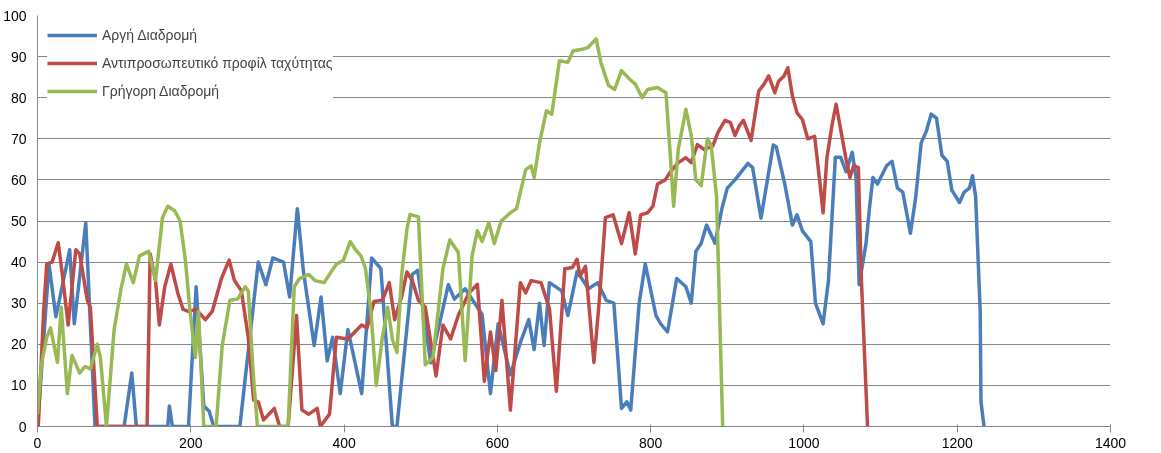 The width and height of the screenshot is (1161, 453). I want to click on x-tick-label: 400, so click(344, 442).